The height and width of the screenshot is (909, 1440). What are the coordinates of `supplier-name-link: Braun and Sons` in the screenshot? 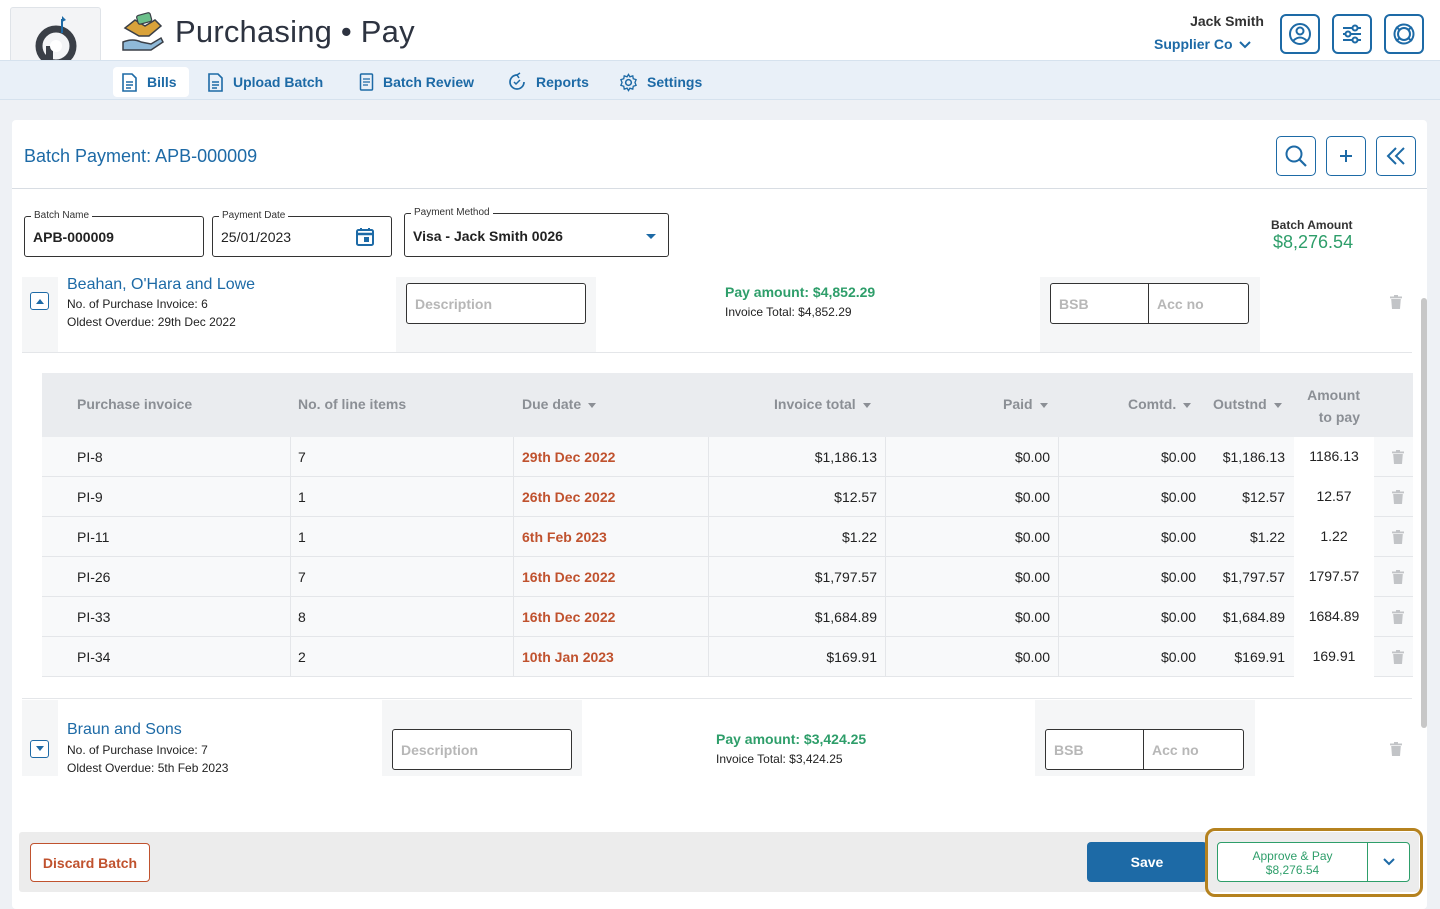 It's located at (124, 729).